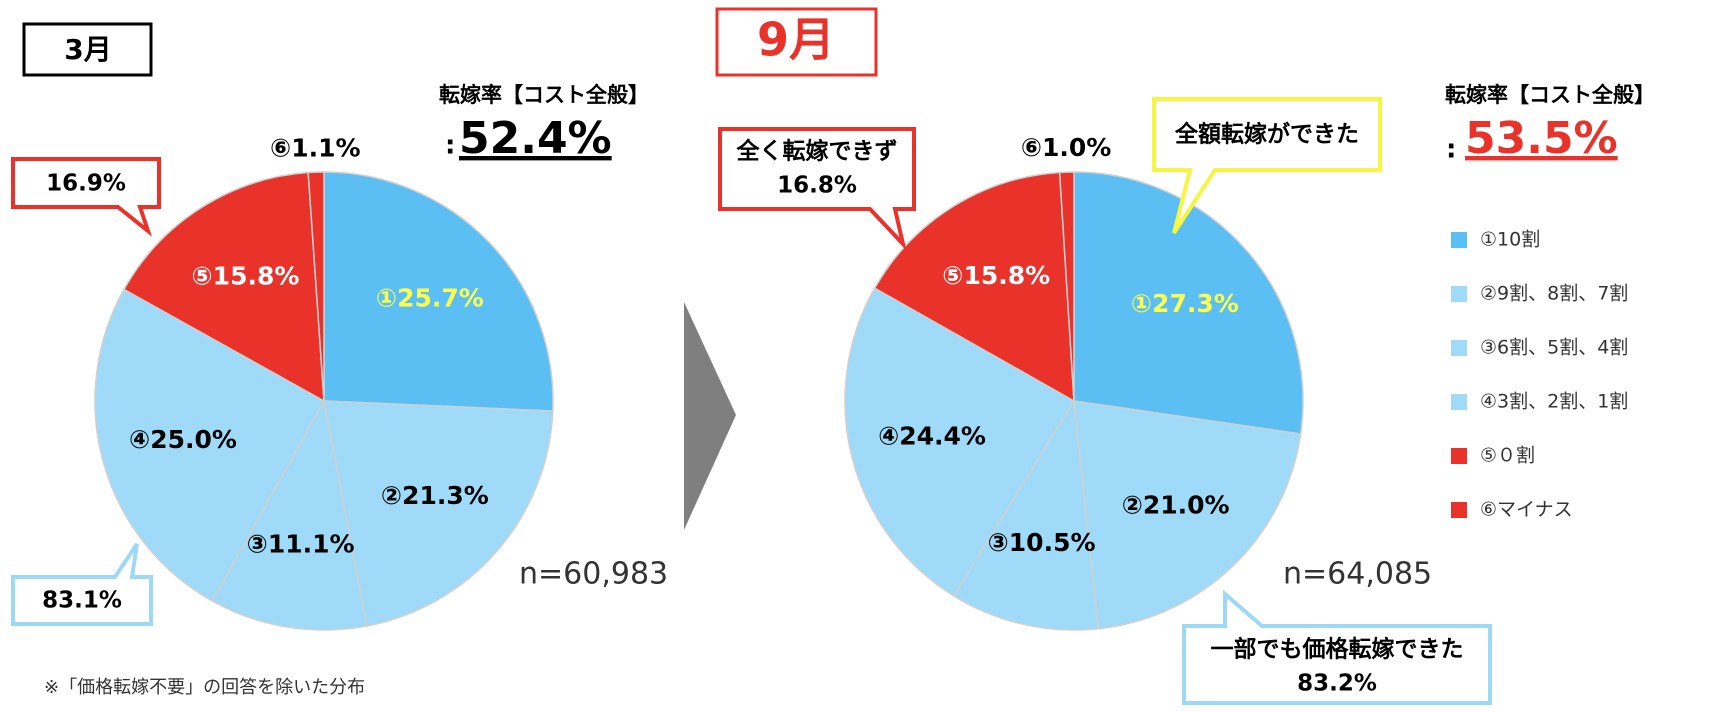  Describe the element at coordinates (435, 495) in the screenshot. I see `data-label: ②21.3%` at that location.